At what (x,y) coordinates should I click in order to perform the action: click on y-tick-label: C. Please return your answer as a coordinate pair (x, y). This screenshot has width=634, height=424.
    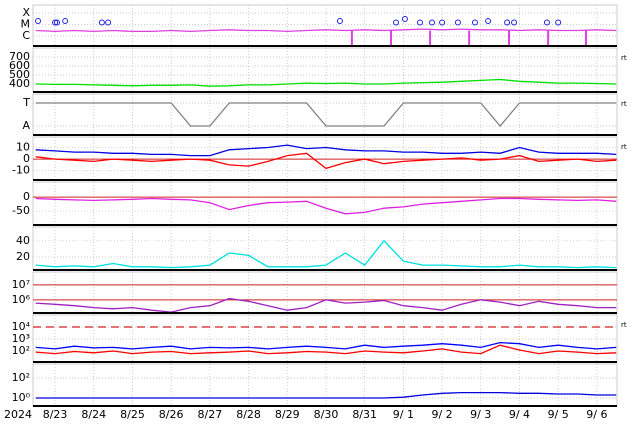
    Looking at the image, I should click on (26, 35).